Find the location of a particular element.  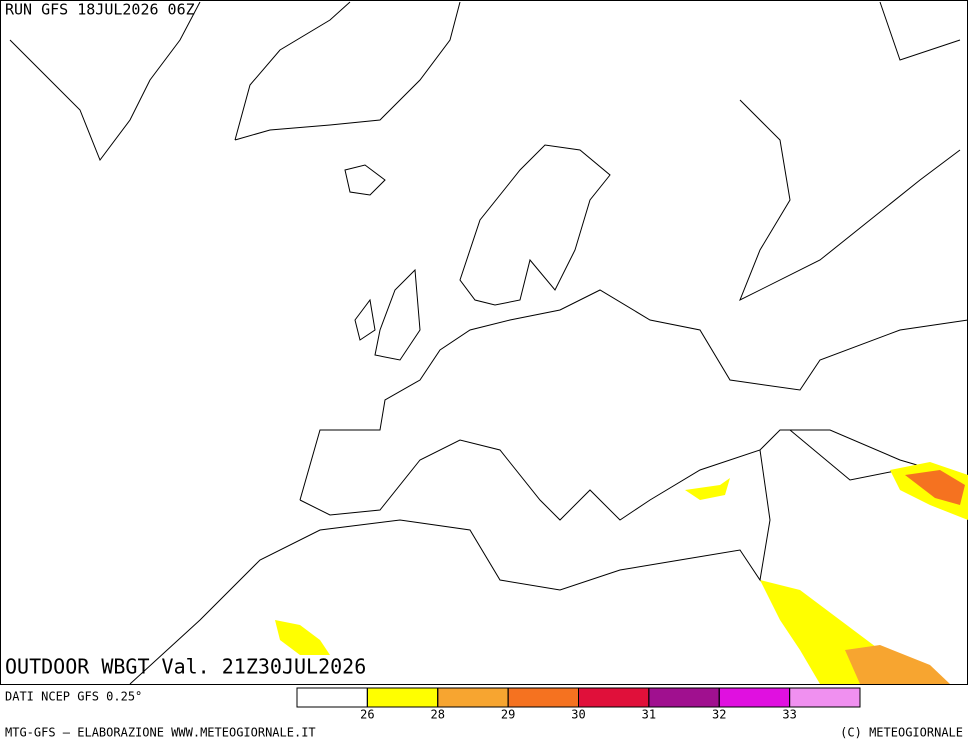

map-title: OUTDOOR WBGT Val. 21Z30JUL2026 is located at coordinates (185, 667).